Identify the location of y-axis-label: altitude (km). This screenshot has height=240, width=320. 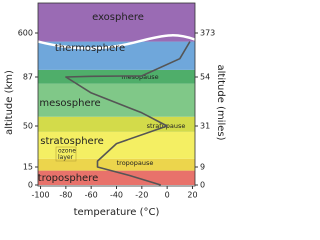
(9, 102).